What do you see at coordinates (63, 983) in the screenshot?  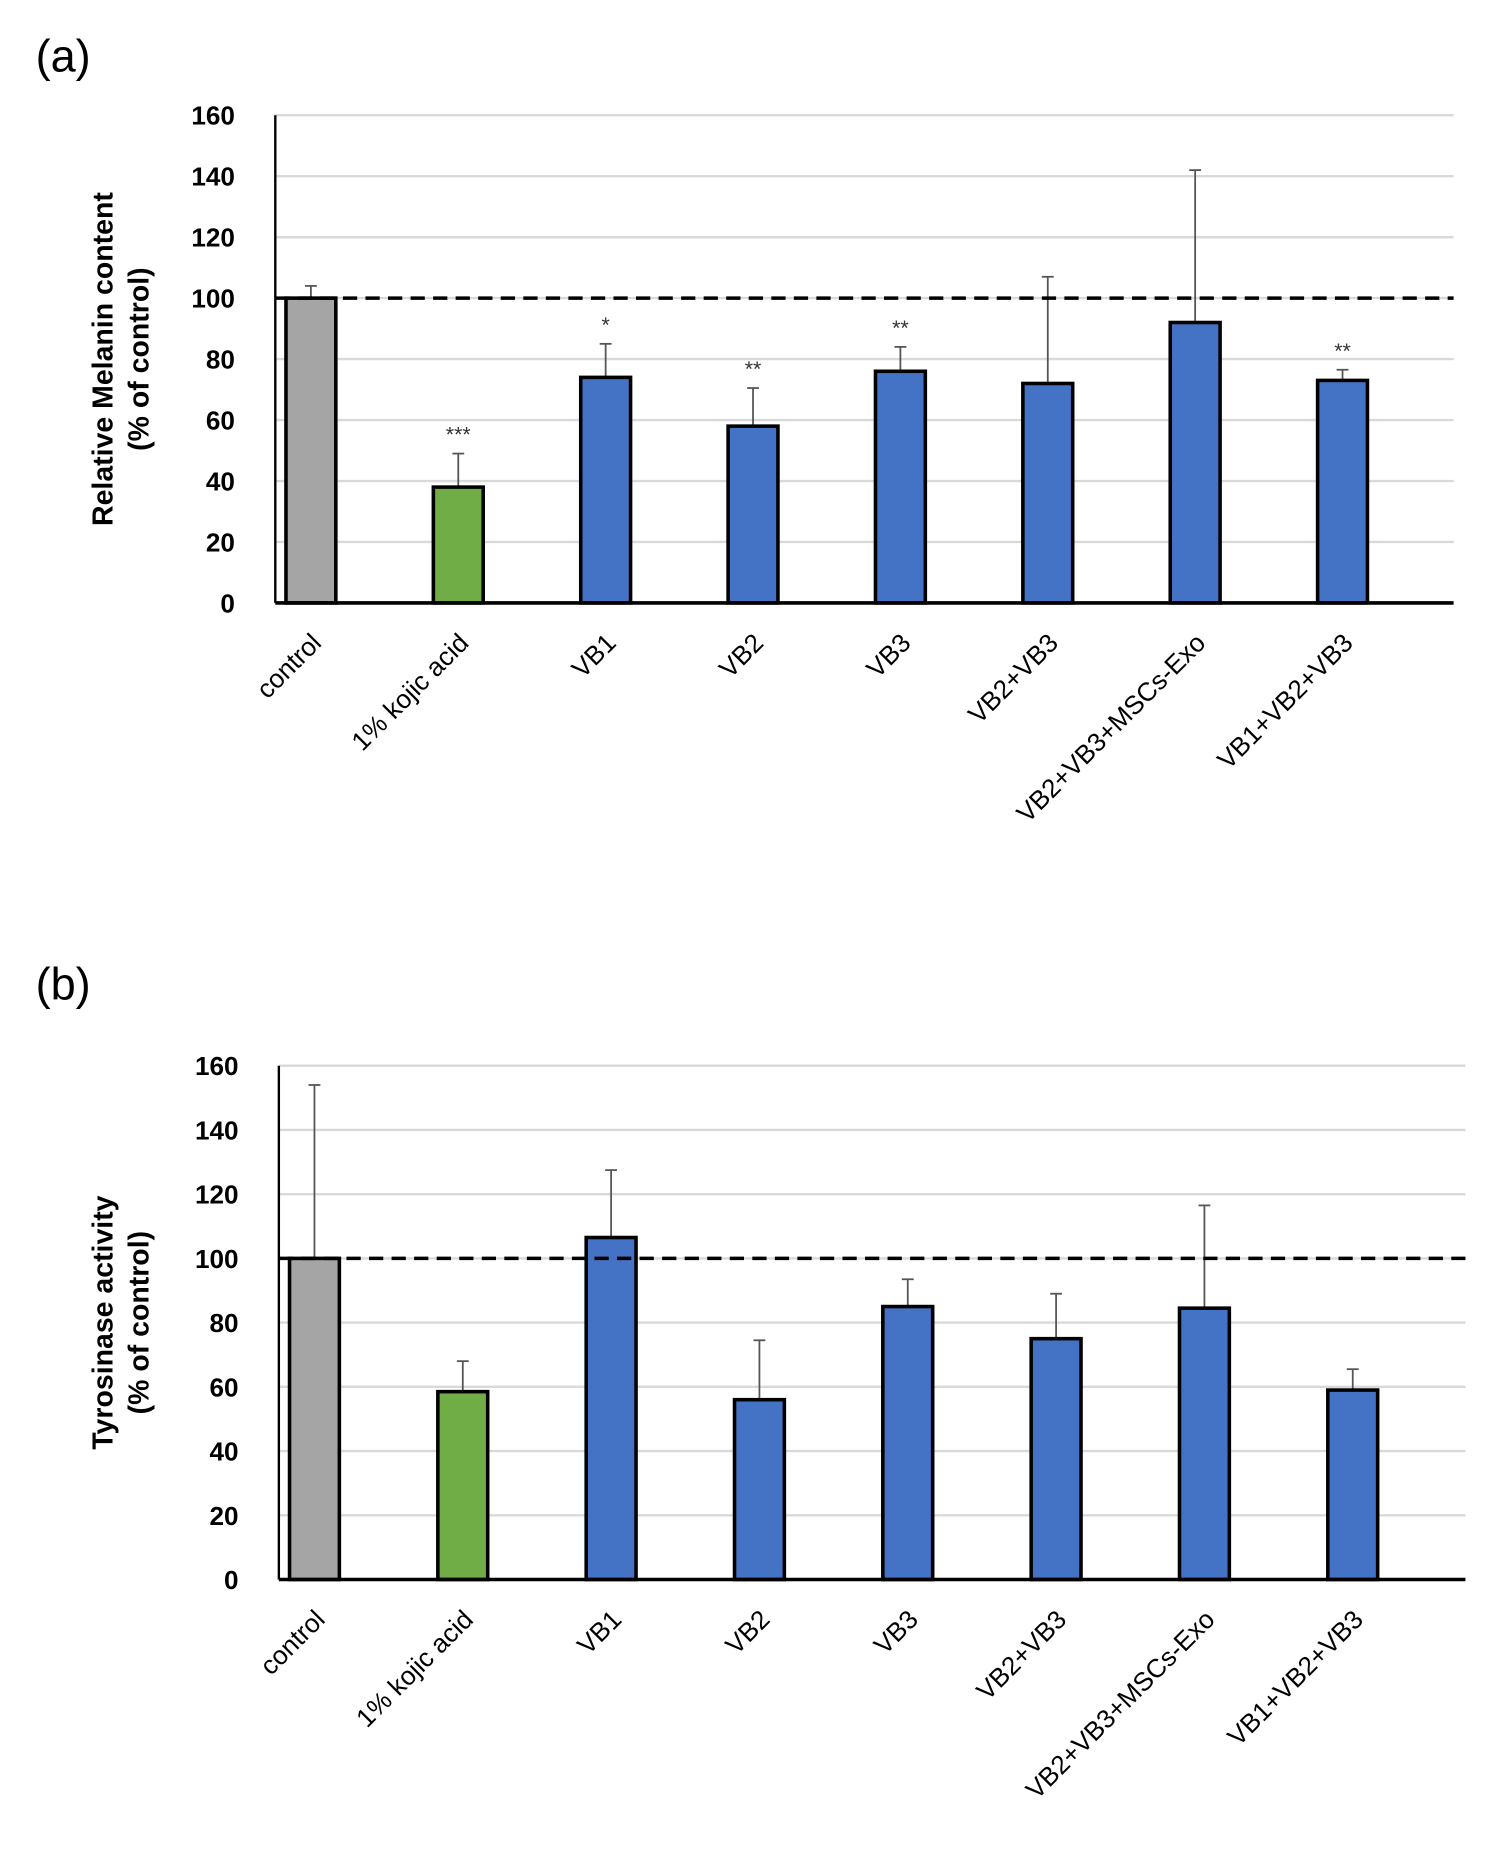 I see `panel-label: (b)` at bounding box center [63, 983].